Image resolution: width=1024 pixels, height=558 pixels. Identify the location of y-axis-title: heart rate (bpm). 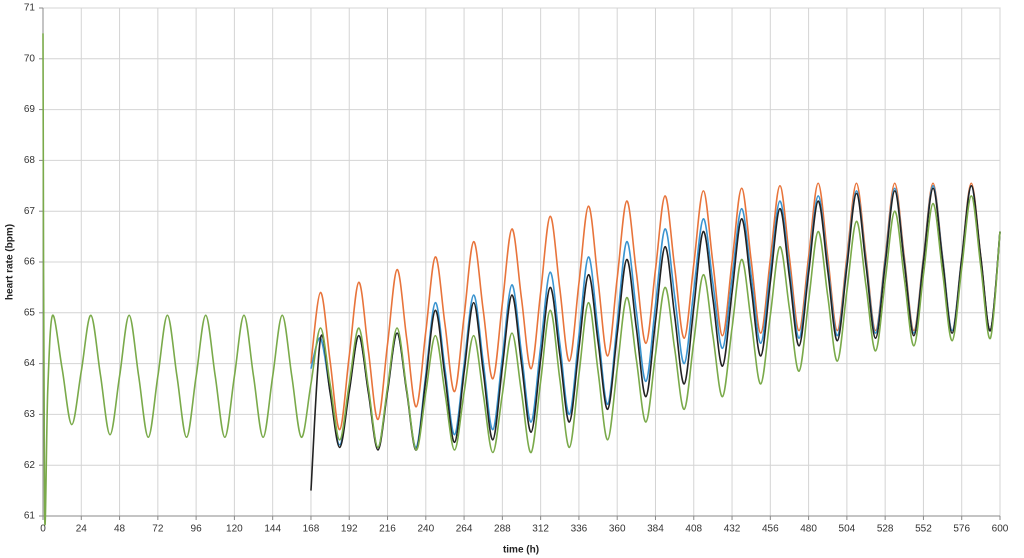
(10, 262).